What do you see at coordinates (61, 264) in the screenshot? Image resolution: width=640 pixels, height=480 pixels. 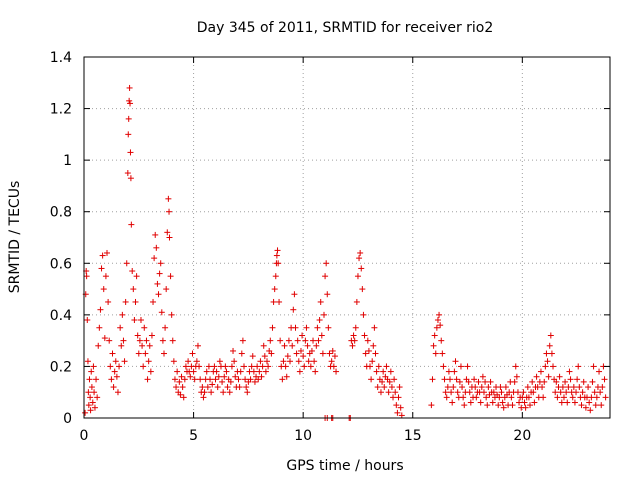 I see `y-tick-label: 0.6` at bounding box center [61, 264].